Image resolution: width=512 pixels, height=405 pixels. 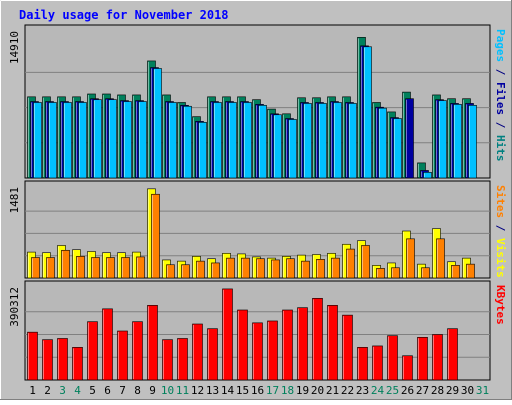 What do you see at coordinates (152, 390) in the screenshot?
I see `day-label: 9` at bounding box center [152, 390].